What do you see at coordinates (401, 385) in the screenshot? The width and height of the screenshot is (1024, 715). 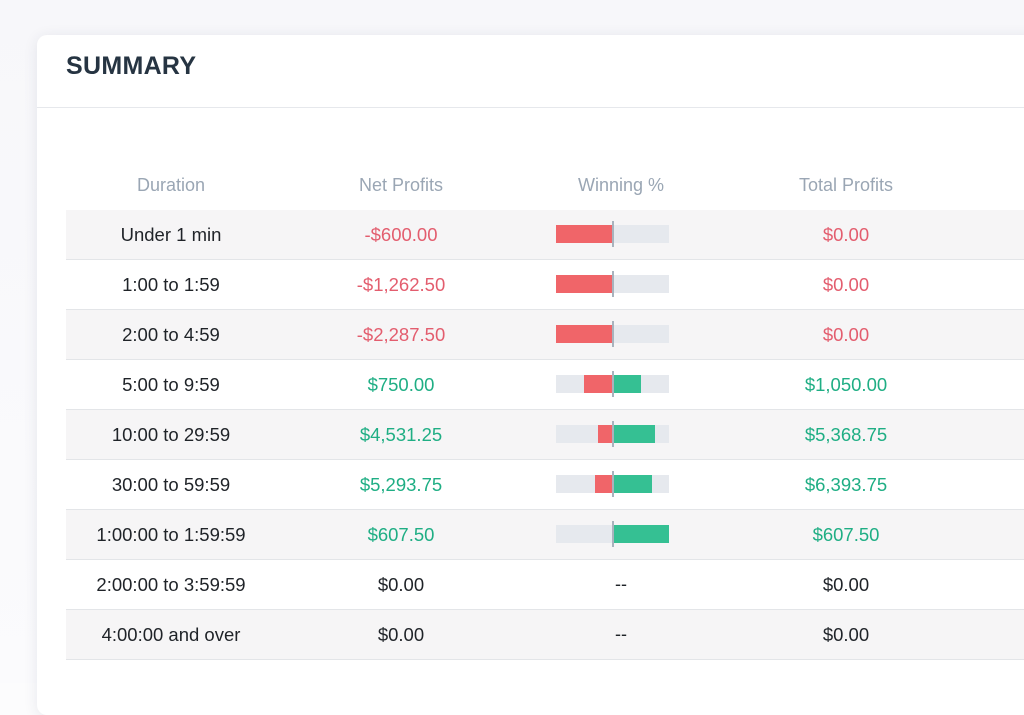 I see `net-profits-cell: $750.00` at bounding box center [401, 385].